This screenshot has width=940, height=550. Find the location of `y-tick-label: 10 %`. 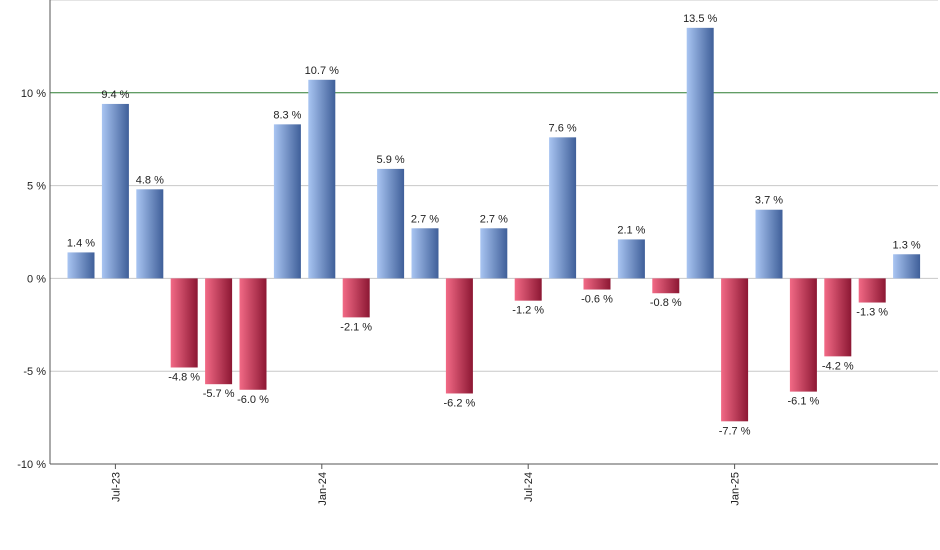

y-tick-label: 10 % is located at coordinates (33, 94).